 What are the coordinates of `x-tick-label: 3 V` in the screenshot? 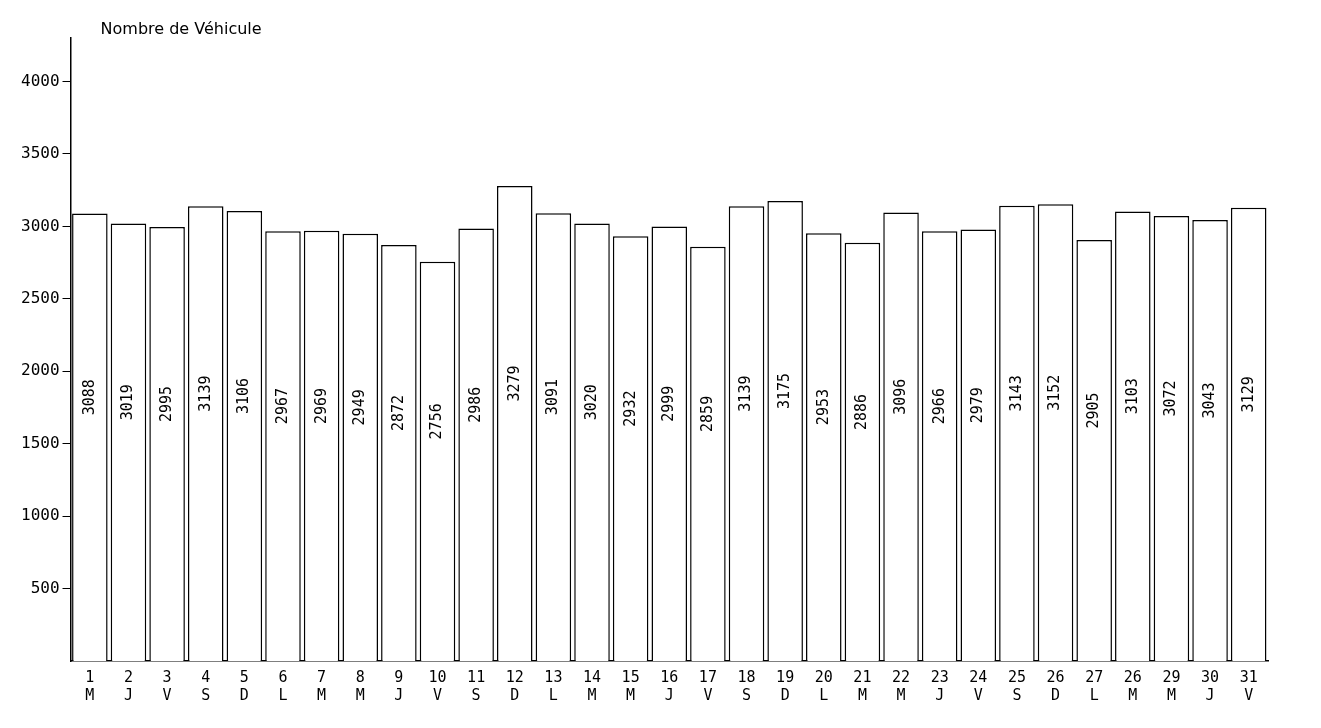 It's located at (167, 685).